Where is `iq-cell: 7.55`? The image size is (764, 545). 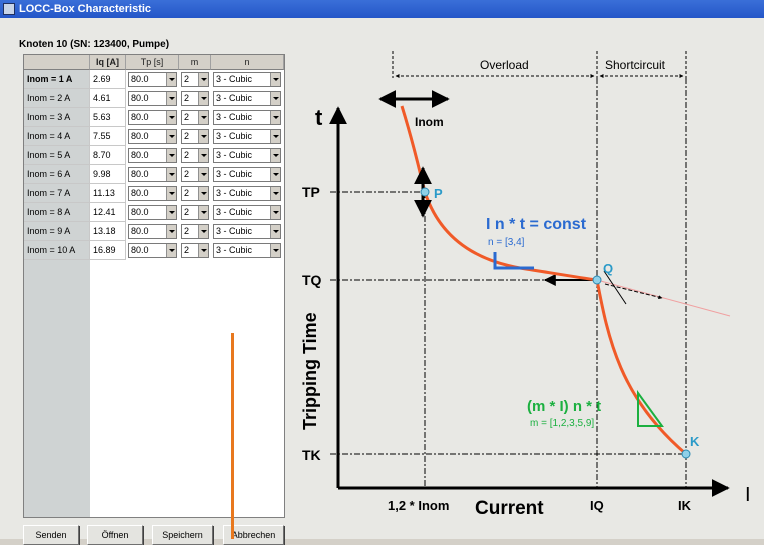 iq-cell: 7.55 is located at coordinates (108, 136).